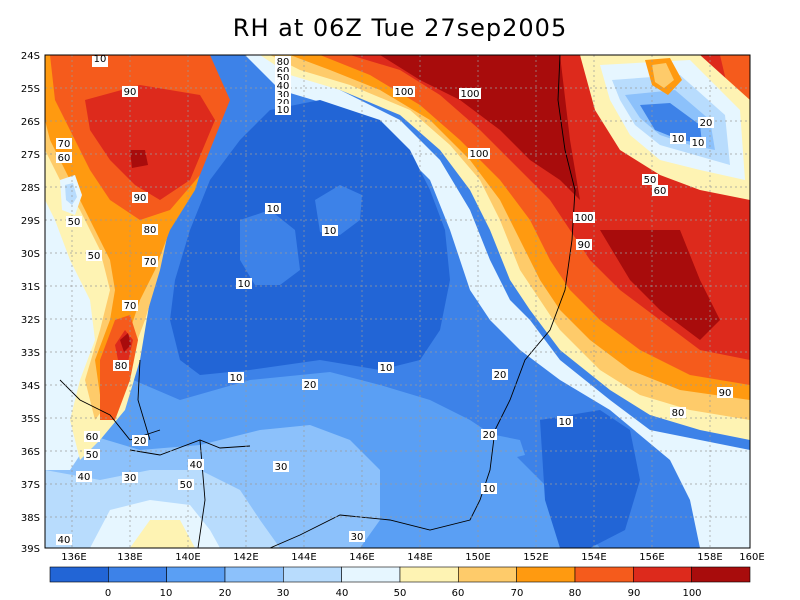 The height and width of the screenshot is (600, 800). What do you see at coordinates (129, 557) in the screenshot?
I see `lon-label: 138E` at bounding box center [129, 557].